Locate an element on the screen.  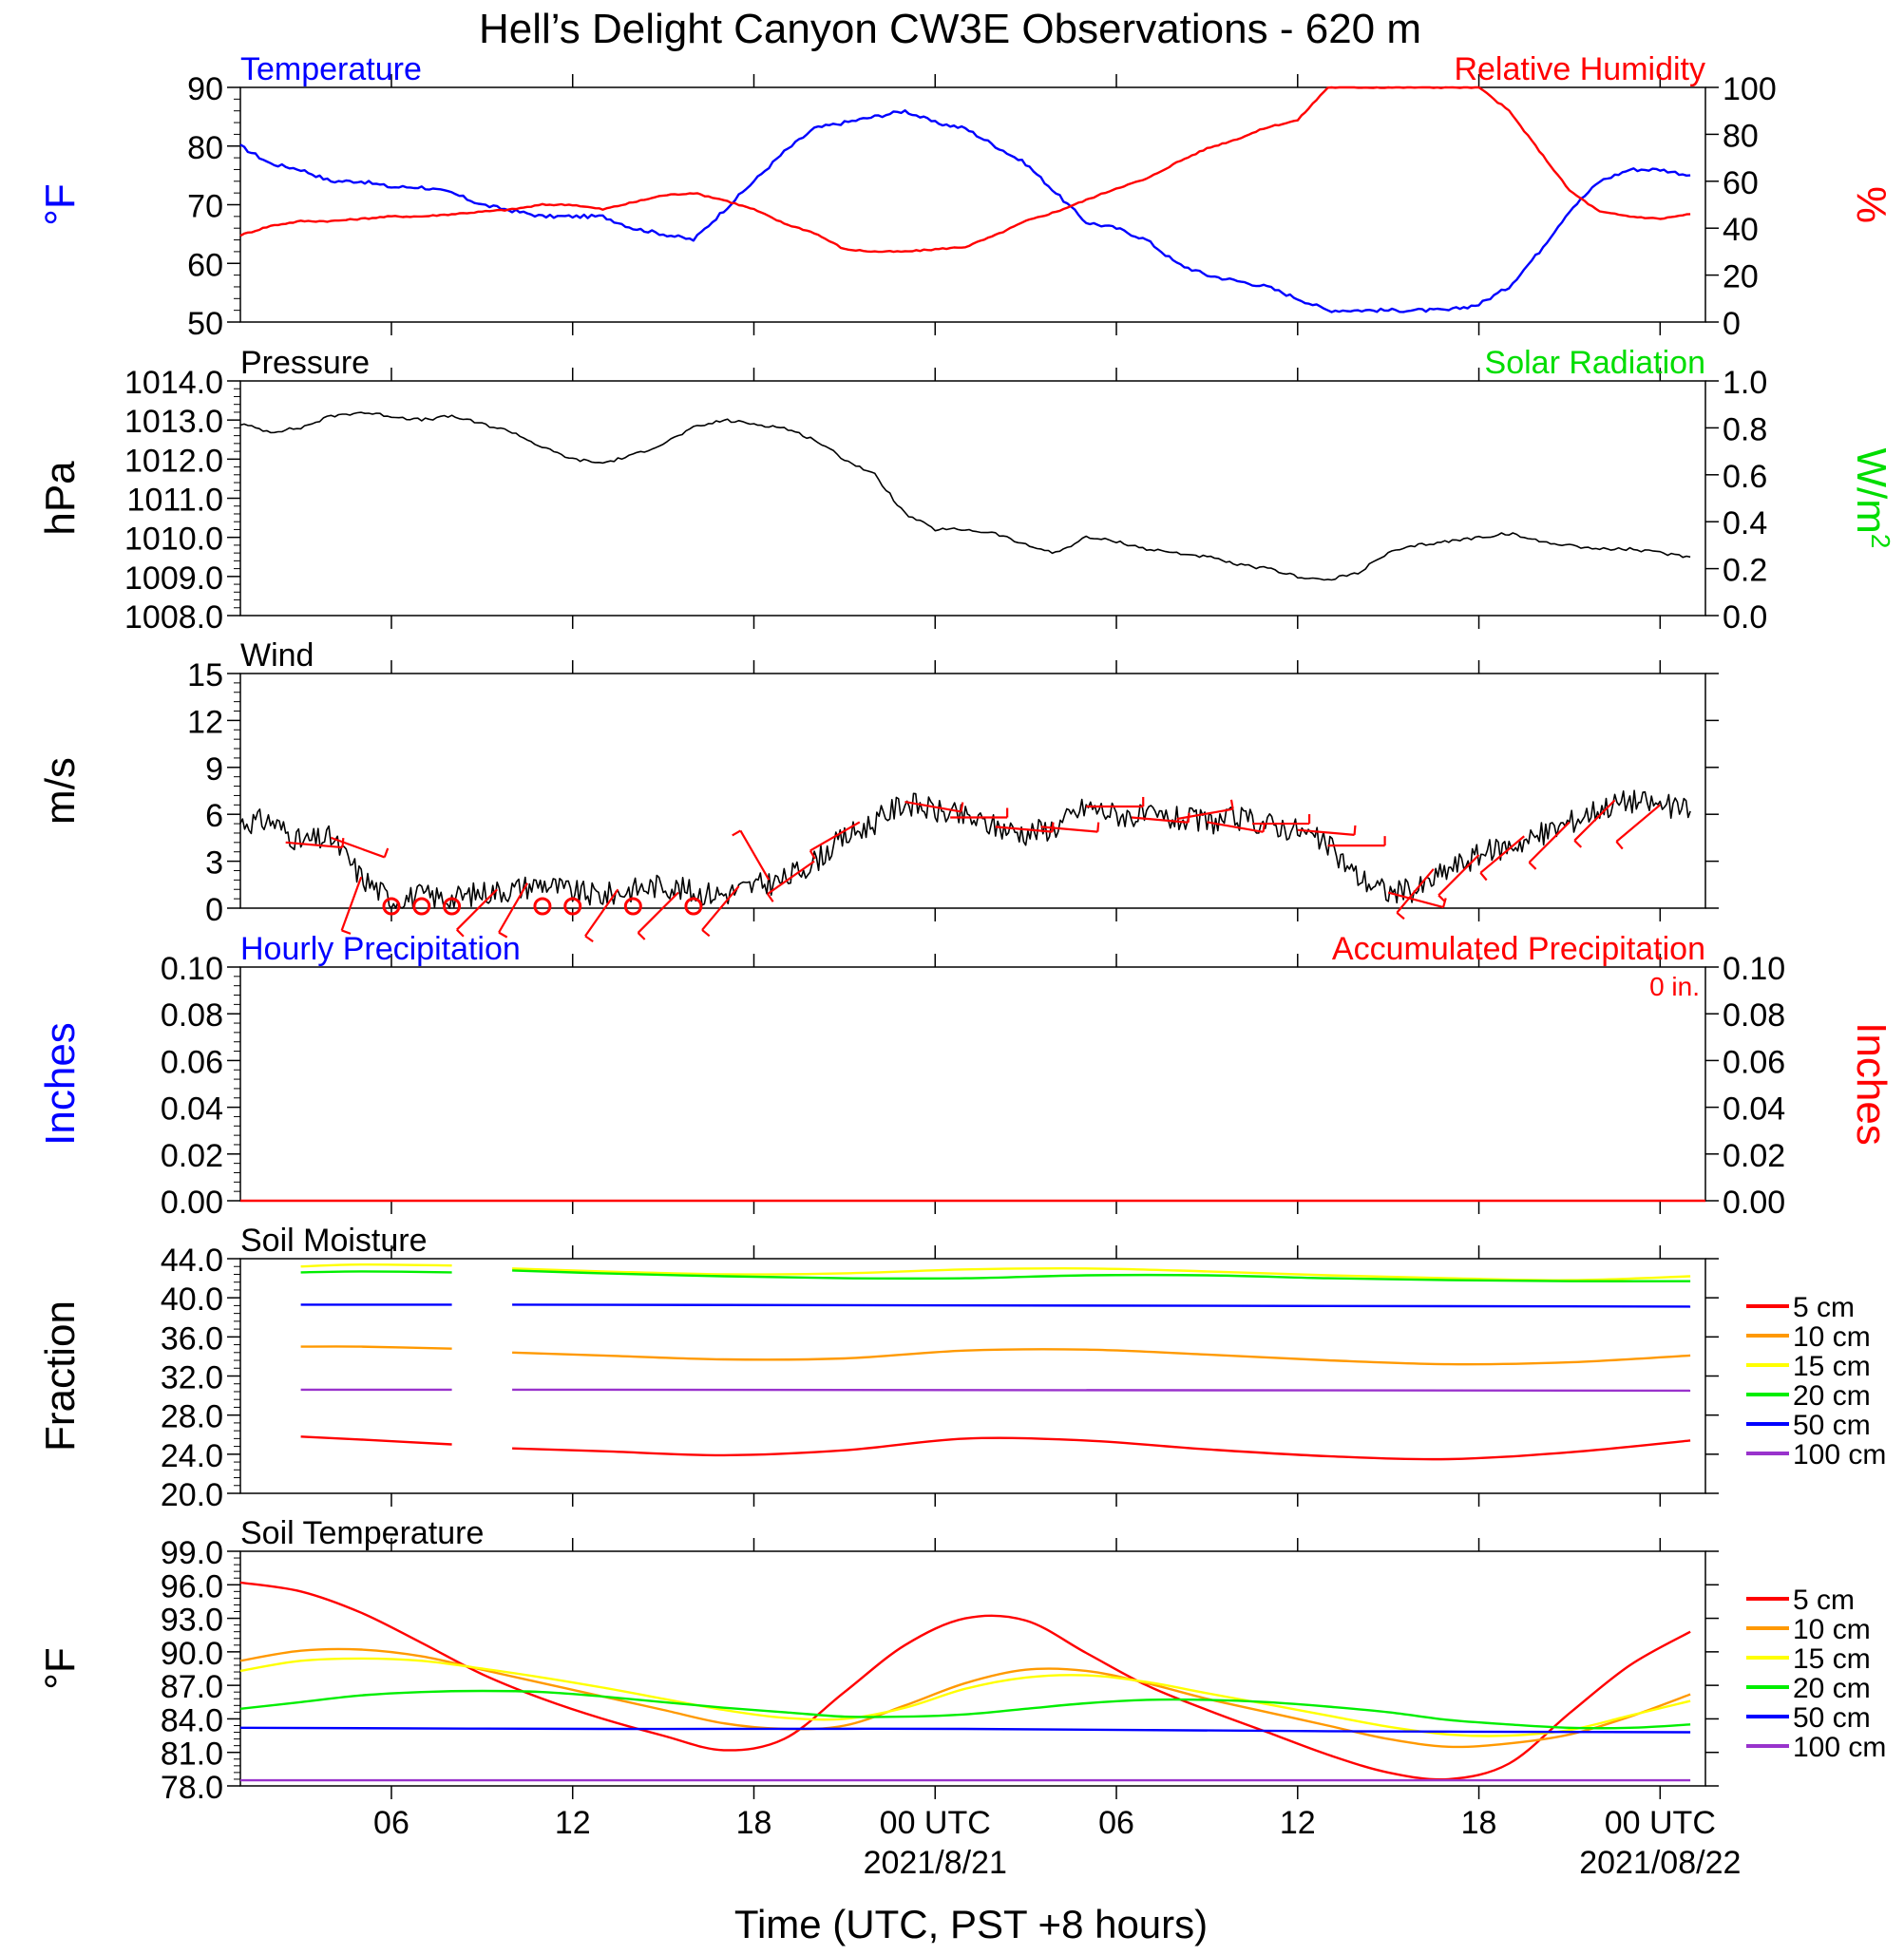
y-tick-label: 9 is located at coordinates (214, 769).